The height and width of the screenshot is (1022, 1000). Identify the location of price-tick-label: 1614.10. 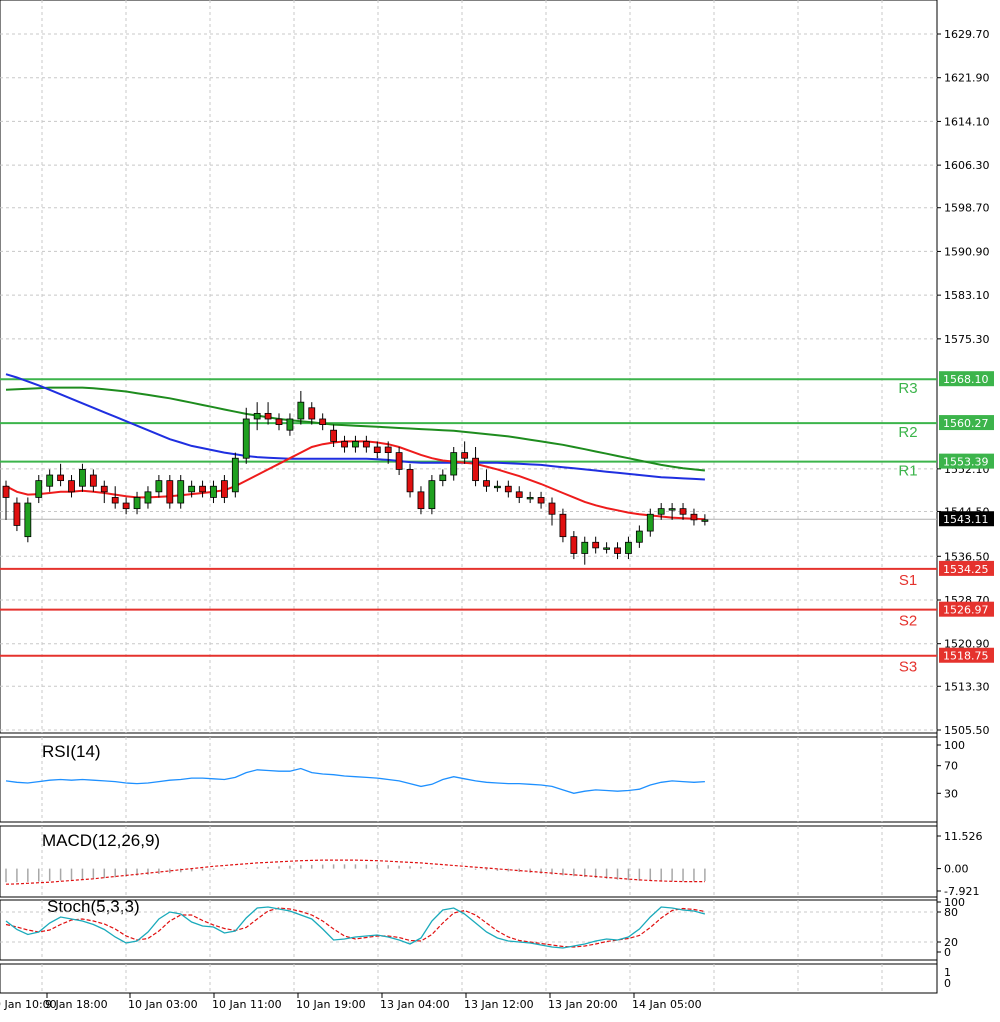
(967, 121).